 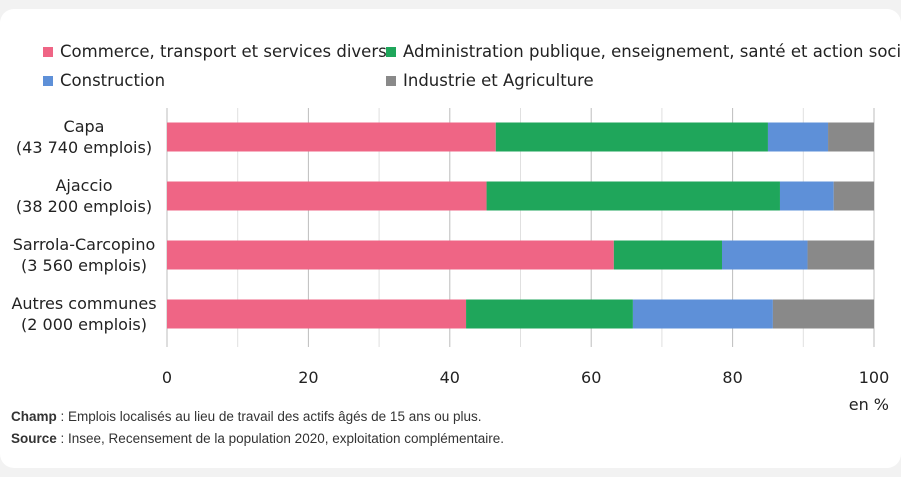 What do you see at coordinates (83, 314) in the screenshot?
I see `category-label-3: Autres communes (2 000 emplois)` at bounding box center [83, 314].